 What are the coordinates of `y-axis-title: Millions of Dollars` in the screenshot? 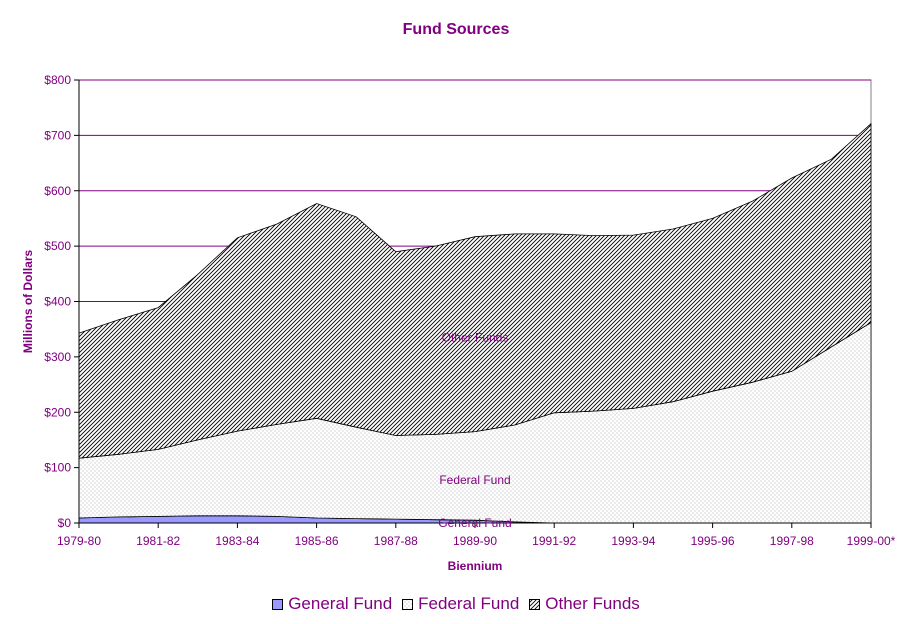 It's located at (28, 302).